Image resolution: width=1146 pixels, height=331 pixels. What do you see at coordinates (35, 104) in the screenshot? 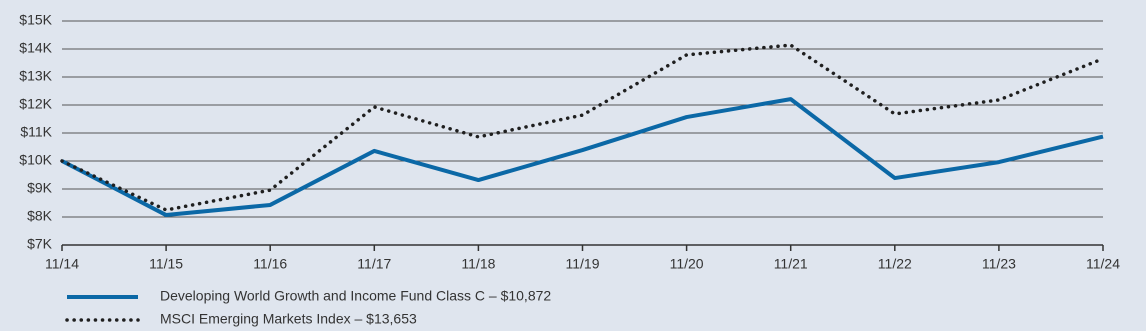
I see `y-tick-label: $12K` at bounding box center [35, 104].